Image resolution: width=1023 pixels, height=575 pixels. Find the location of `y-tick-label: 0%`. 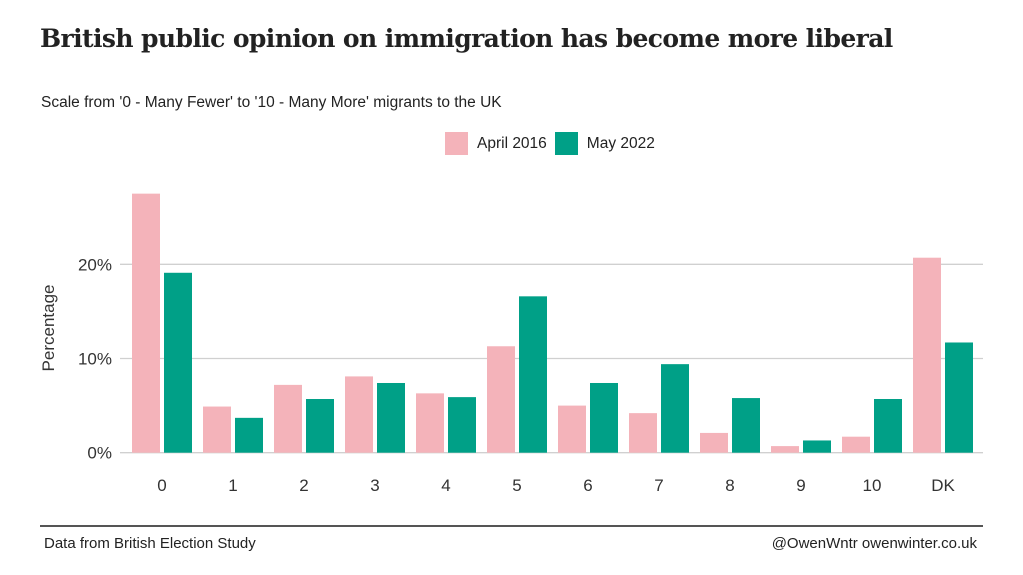

y-tick-label: 0% is located at coordinates (99, 453).